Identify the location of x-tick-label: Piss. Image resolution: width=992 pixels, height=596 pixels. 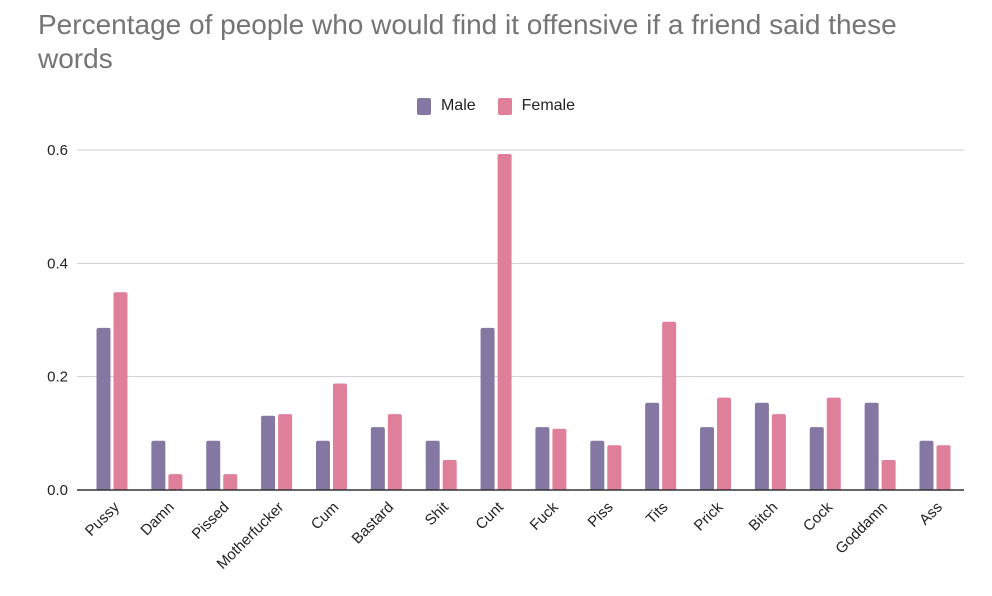
(601, 515).